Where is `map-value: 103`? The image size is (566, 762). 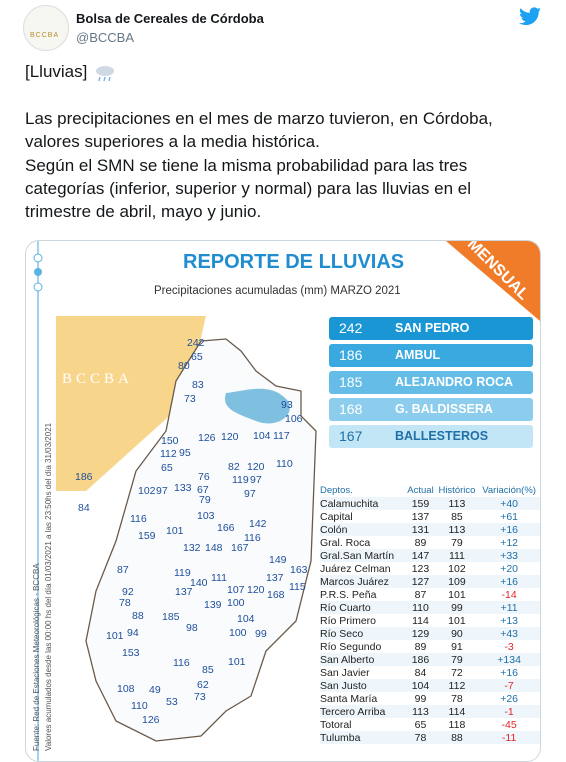
map-value: 103 is located at coordinates (206, 516).